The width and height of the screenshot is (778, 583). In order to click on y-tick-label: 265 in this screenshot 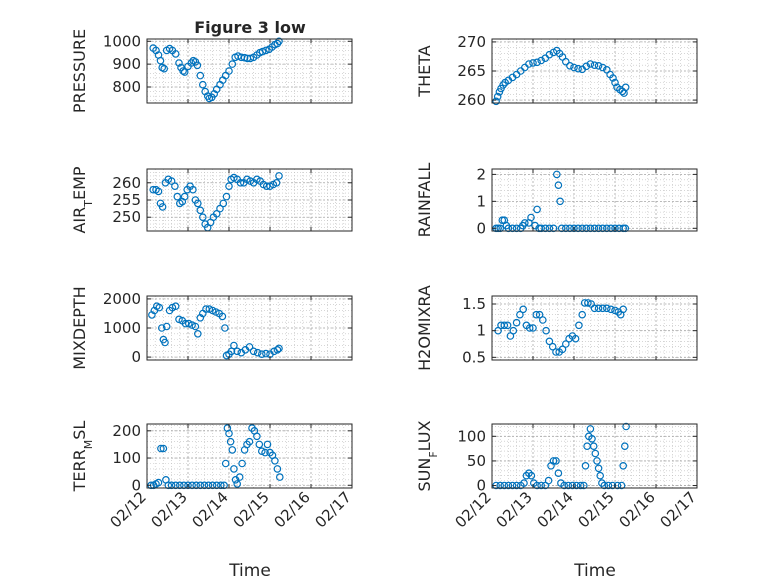, I will do `click(471, 71)`.